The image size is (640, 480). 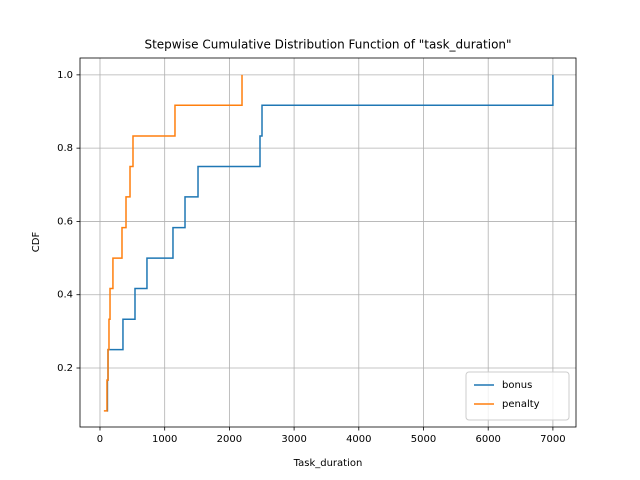 I want to click on x-tick-label: 5000, so click(x=423, y=439).